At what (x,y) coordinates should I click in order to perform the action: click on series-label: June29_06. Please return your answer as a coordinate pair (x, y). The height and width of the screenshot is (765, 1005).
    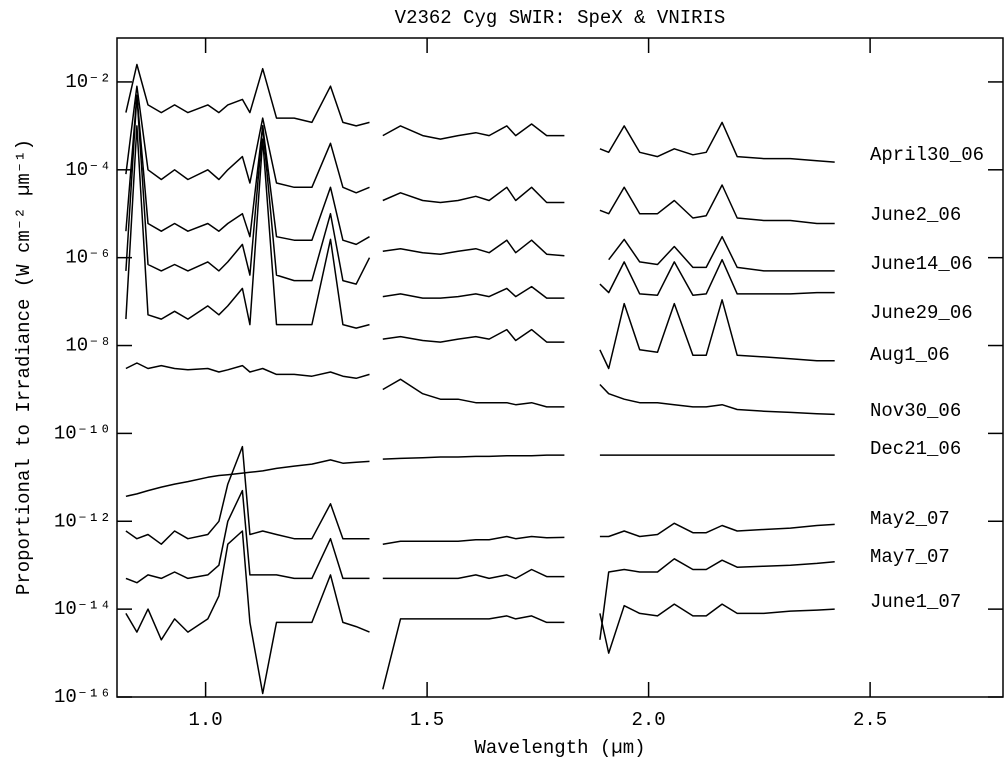
    Looking at the image, I should click on (921, 313).